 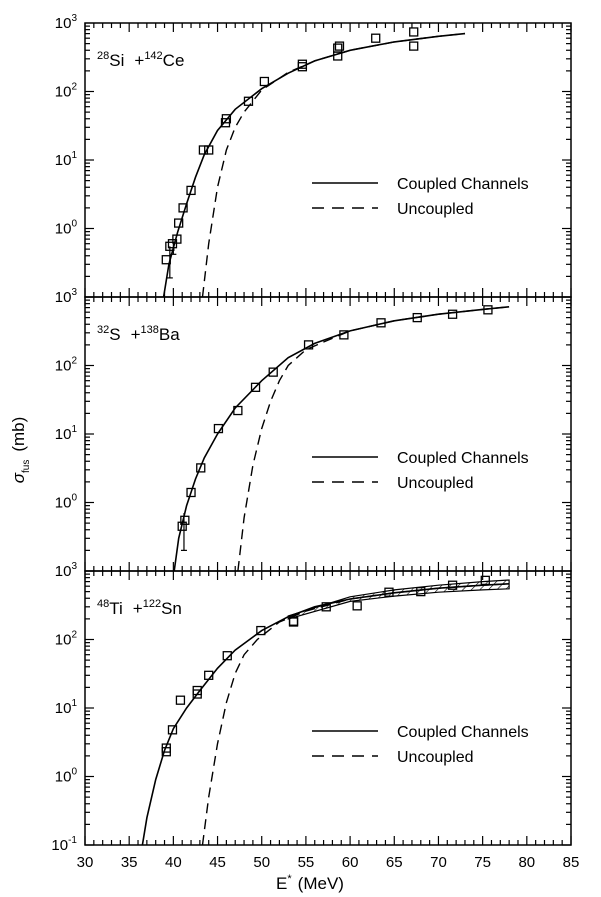 I want to click on x-tick-label: 30, so click(x=85, y=862).